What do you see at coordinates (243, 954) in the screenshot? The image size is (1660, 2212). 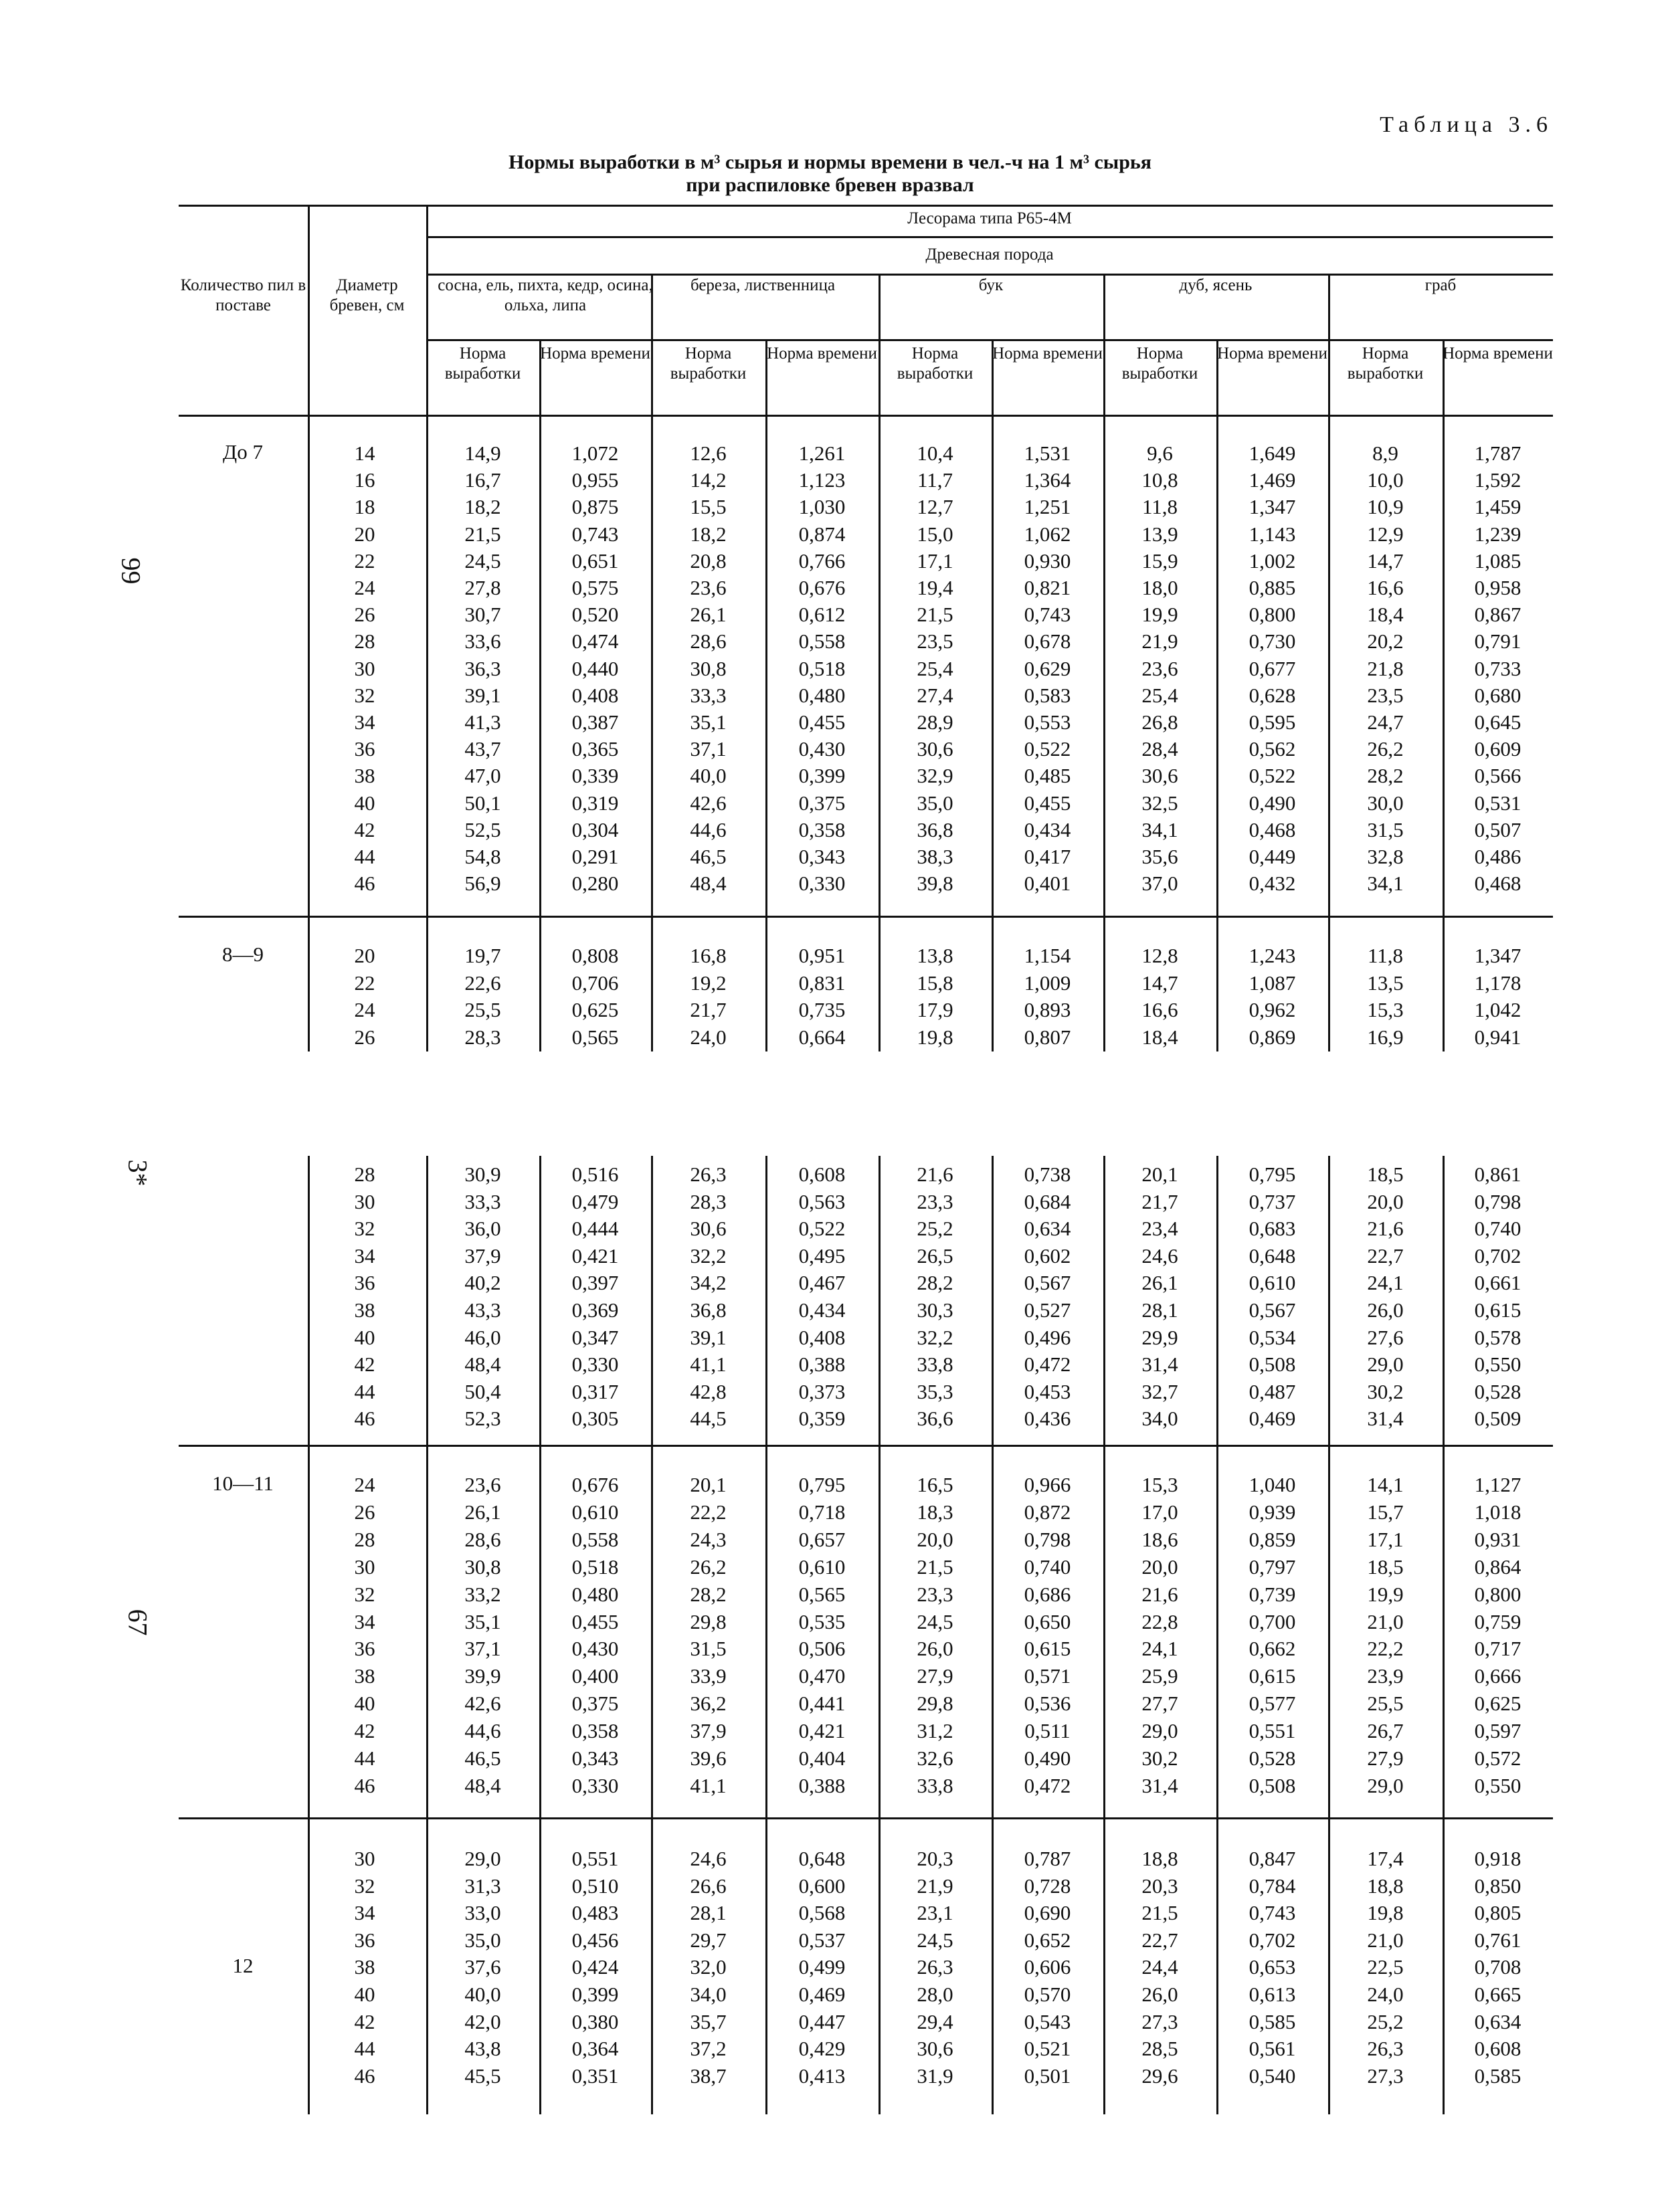 I see `saw-count-label: 8—9` at bounding box center [243, 954].